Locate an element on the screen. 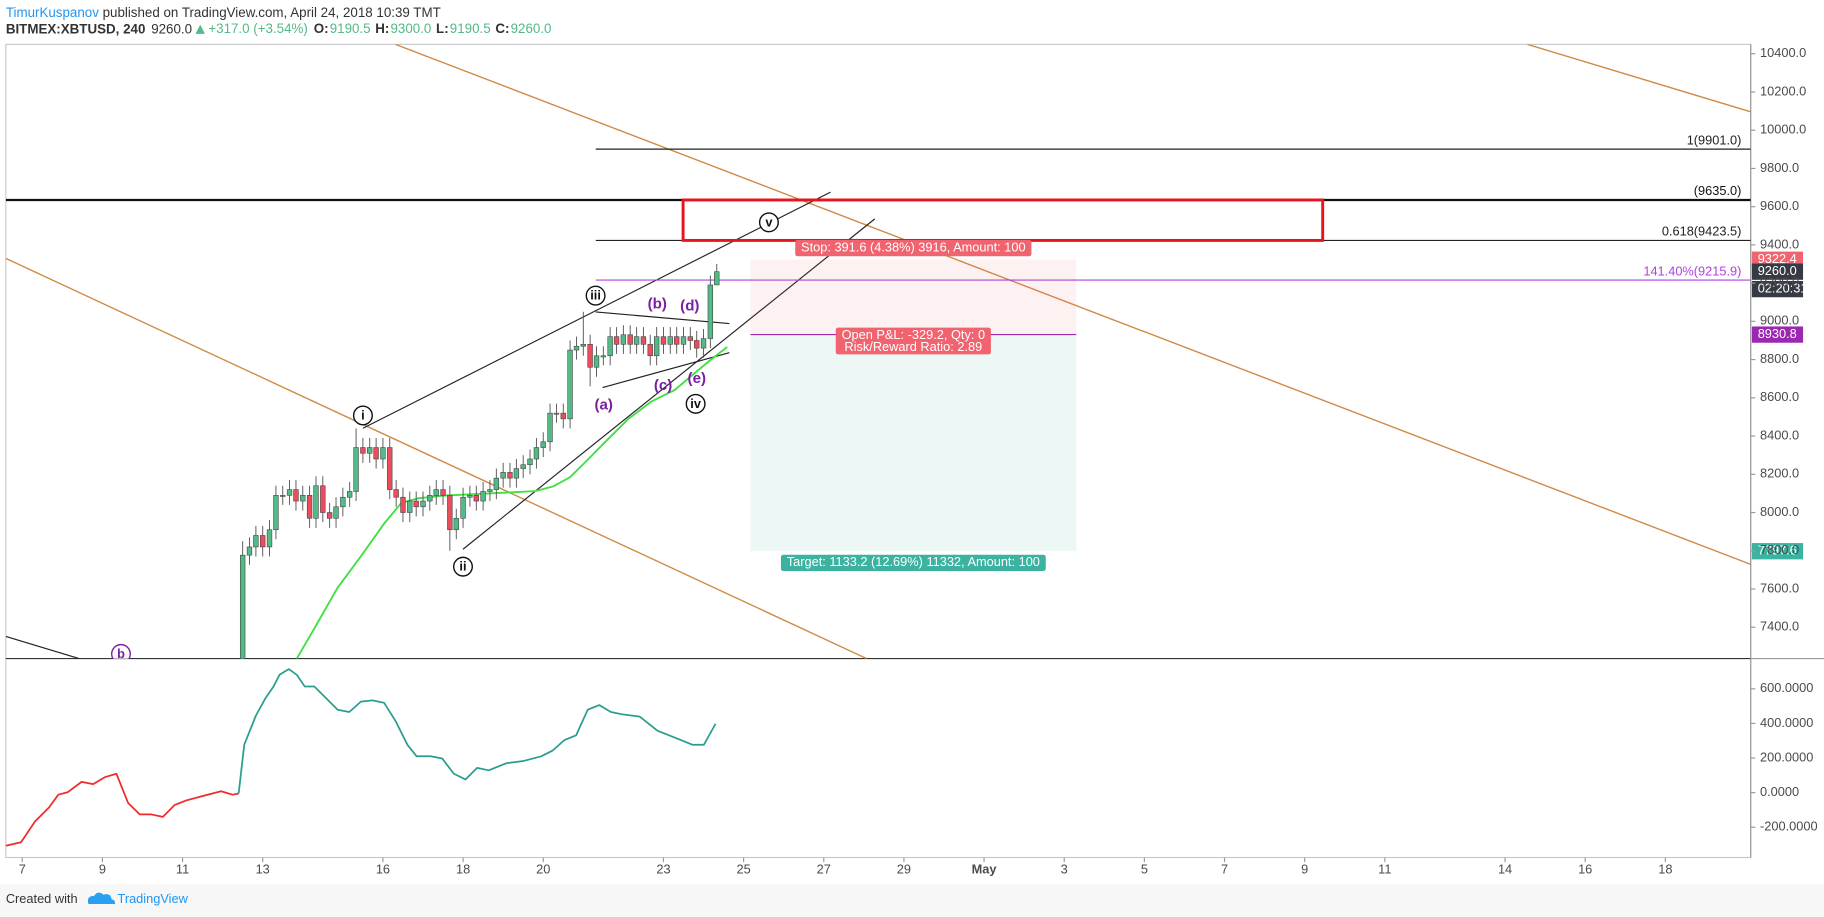  y-tick-label: 10000.0 is located at coordinates (1783, 129).